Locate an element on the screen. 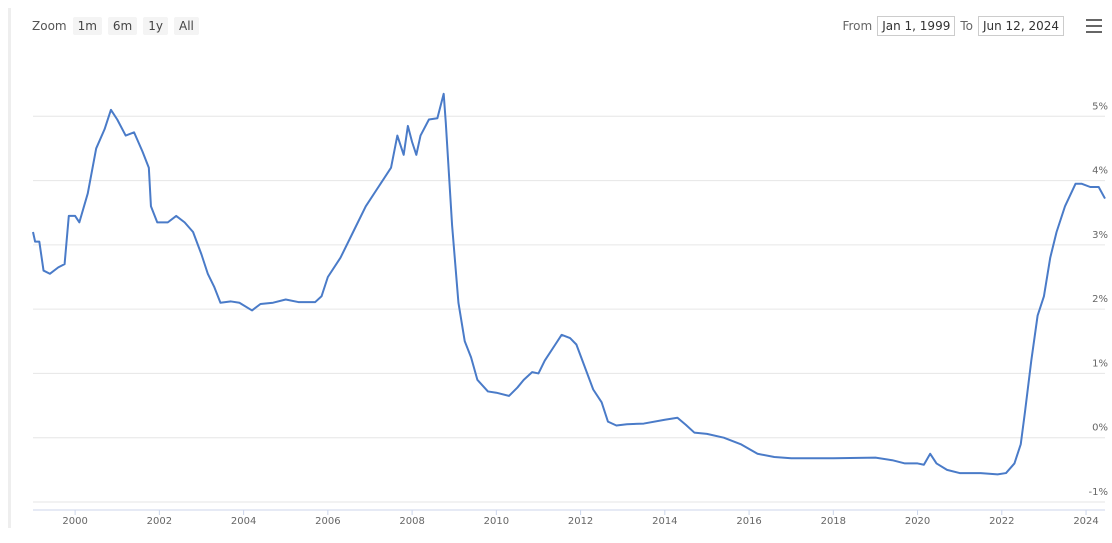 The height and width of the screenshot is (543, 1112). x-tick-label: 2002 is located at coordinates (159, 521).